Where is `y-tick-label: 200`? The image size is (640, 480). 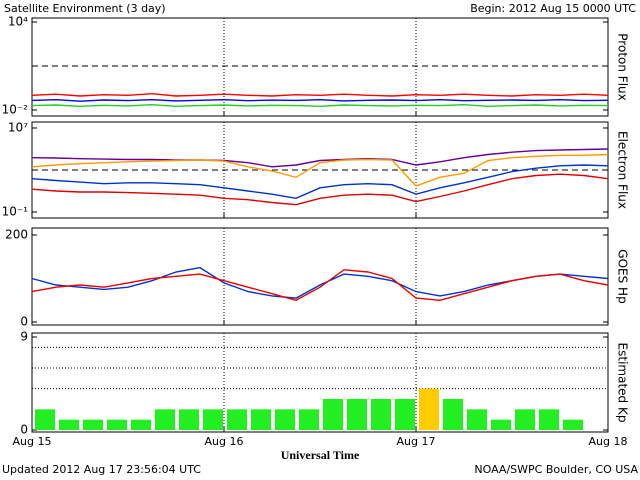
y-tick-label: 200 is located at coordinates (16, 235).